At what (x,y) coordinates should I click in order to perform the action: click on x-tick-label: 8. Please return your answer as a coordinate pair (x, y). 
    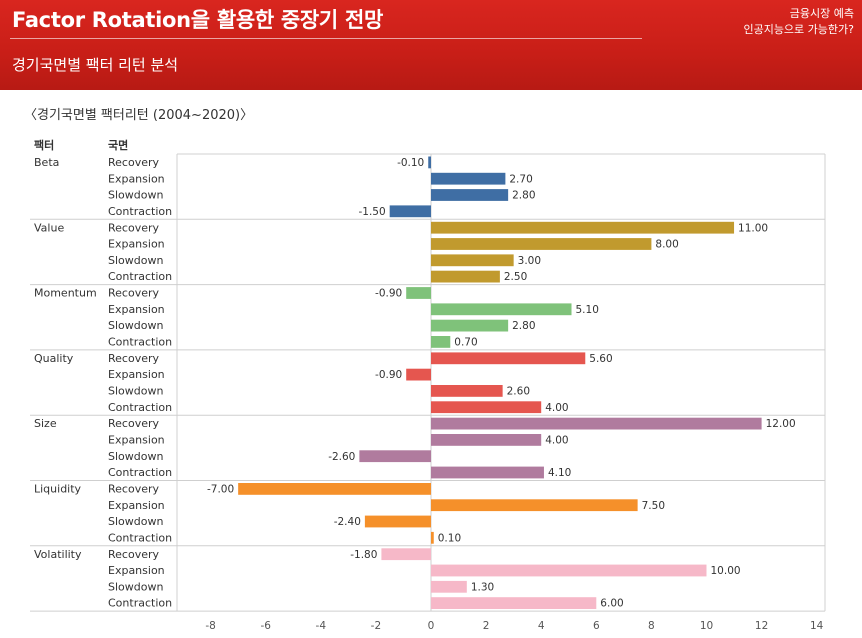
    Looking at the image, I should click on (651, 626).